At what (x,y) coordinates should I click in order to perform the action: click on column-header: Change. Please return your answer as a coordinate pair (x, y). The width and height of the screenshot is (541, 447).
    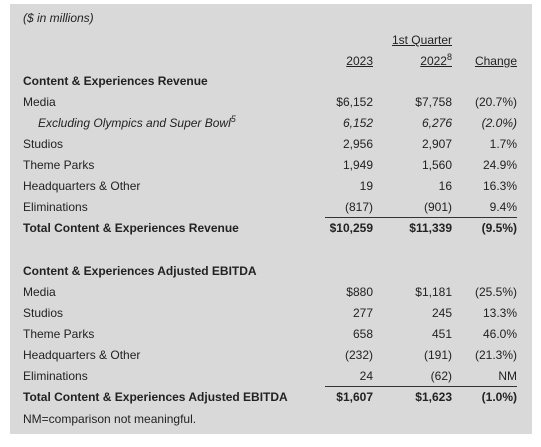
    Looking at the image, I should click on (495, 61).